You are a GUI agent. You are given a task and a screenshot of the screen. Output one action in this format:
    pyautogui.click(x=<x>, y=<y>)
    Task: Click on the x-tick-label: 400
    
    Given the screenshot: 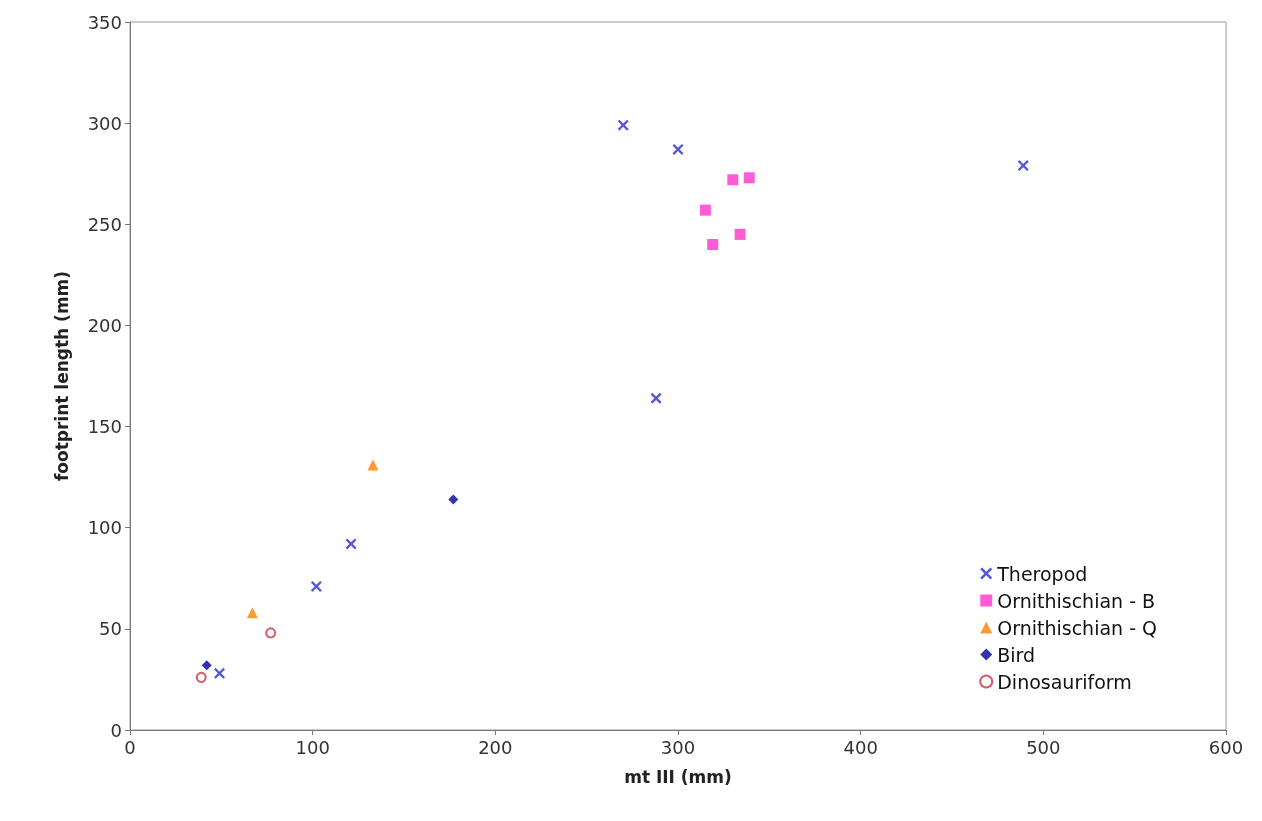 What is the action you would take?
    pyautogui.click(x=860, y=747)
    